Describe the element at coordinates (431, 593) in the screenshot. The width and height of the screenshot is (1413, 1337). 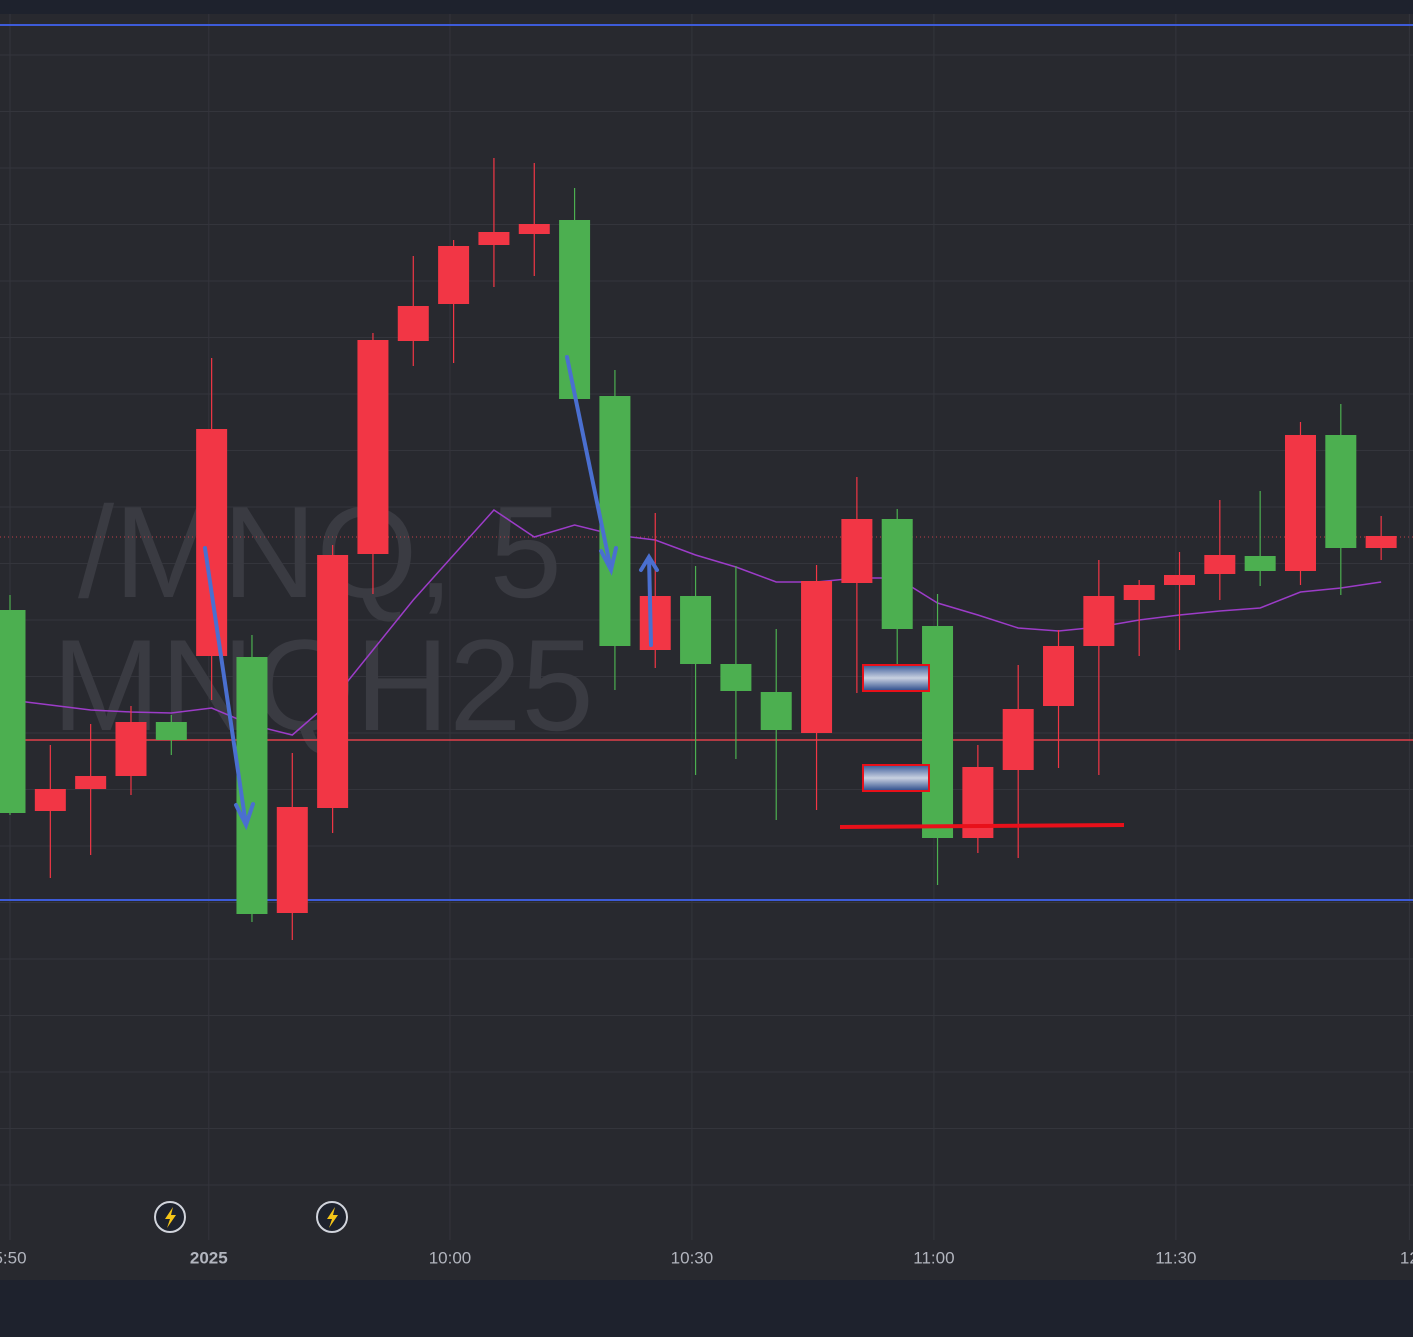
I see `annotations` at that location.